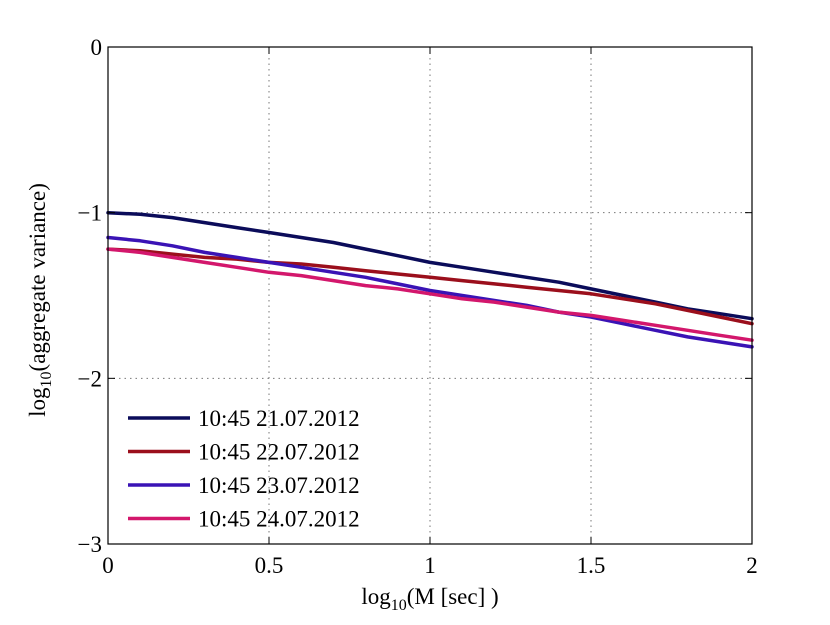 The image size is (830, 625). Describe the element at coordinates (90, 378) in the screenshot. I see `y-tick-label: −2` at that location.